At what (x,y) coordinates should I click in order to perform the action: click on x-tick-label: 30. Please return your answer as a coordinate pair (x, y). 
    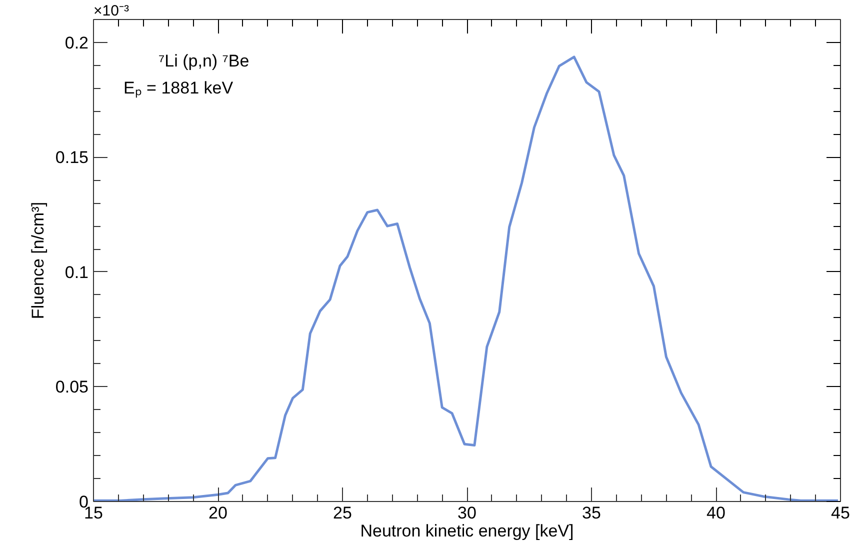
    Looking at the image, I should click on (467, 513).